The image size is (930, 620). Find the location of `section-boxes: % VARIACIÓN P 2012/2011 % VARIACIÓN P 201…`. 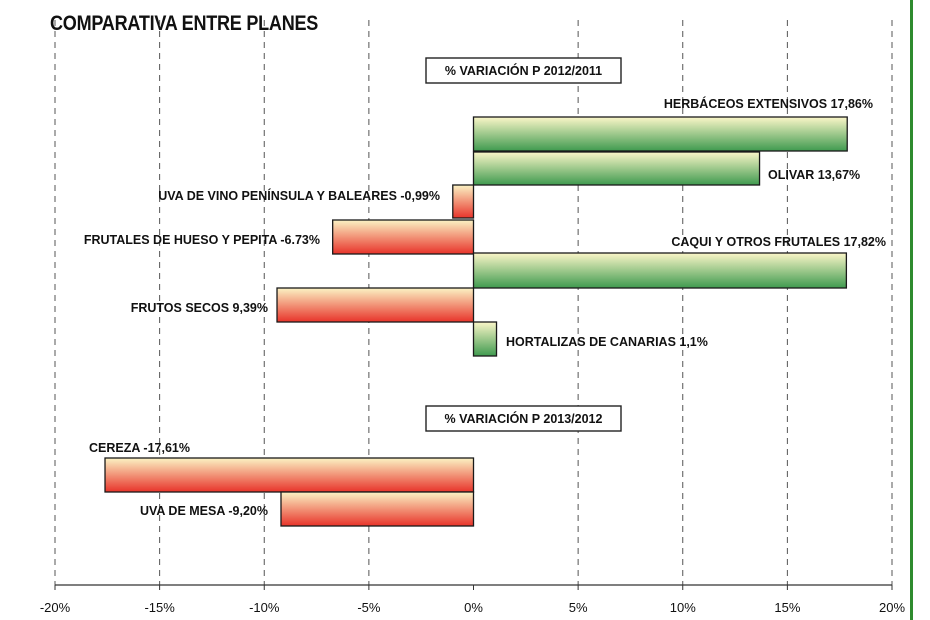

section-boxes: % VARIACIÓN P 2012/2011 % VARIACIÓN P 201… is located at coordinates (523, 244).